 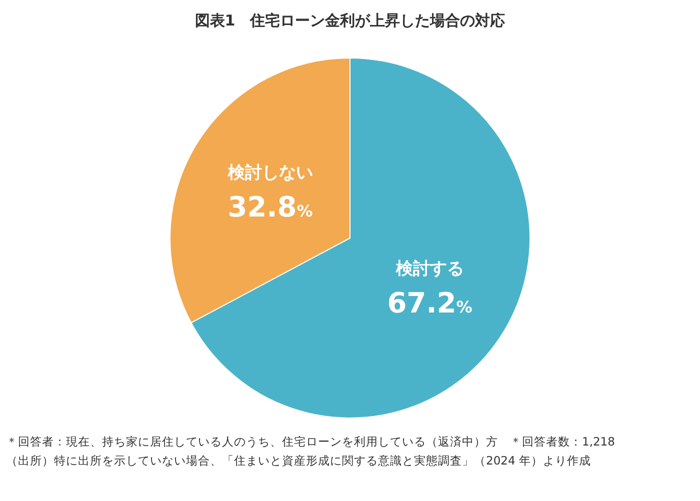 I want to click on slice-label: 検討する, so click(x=429, y=268).